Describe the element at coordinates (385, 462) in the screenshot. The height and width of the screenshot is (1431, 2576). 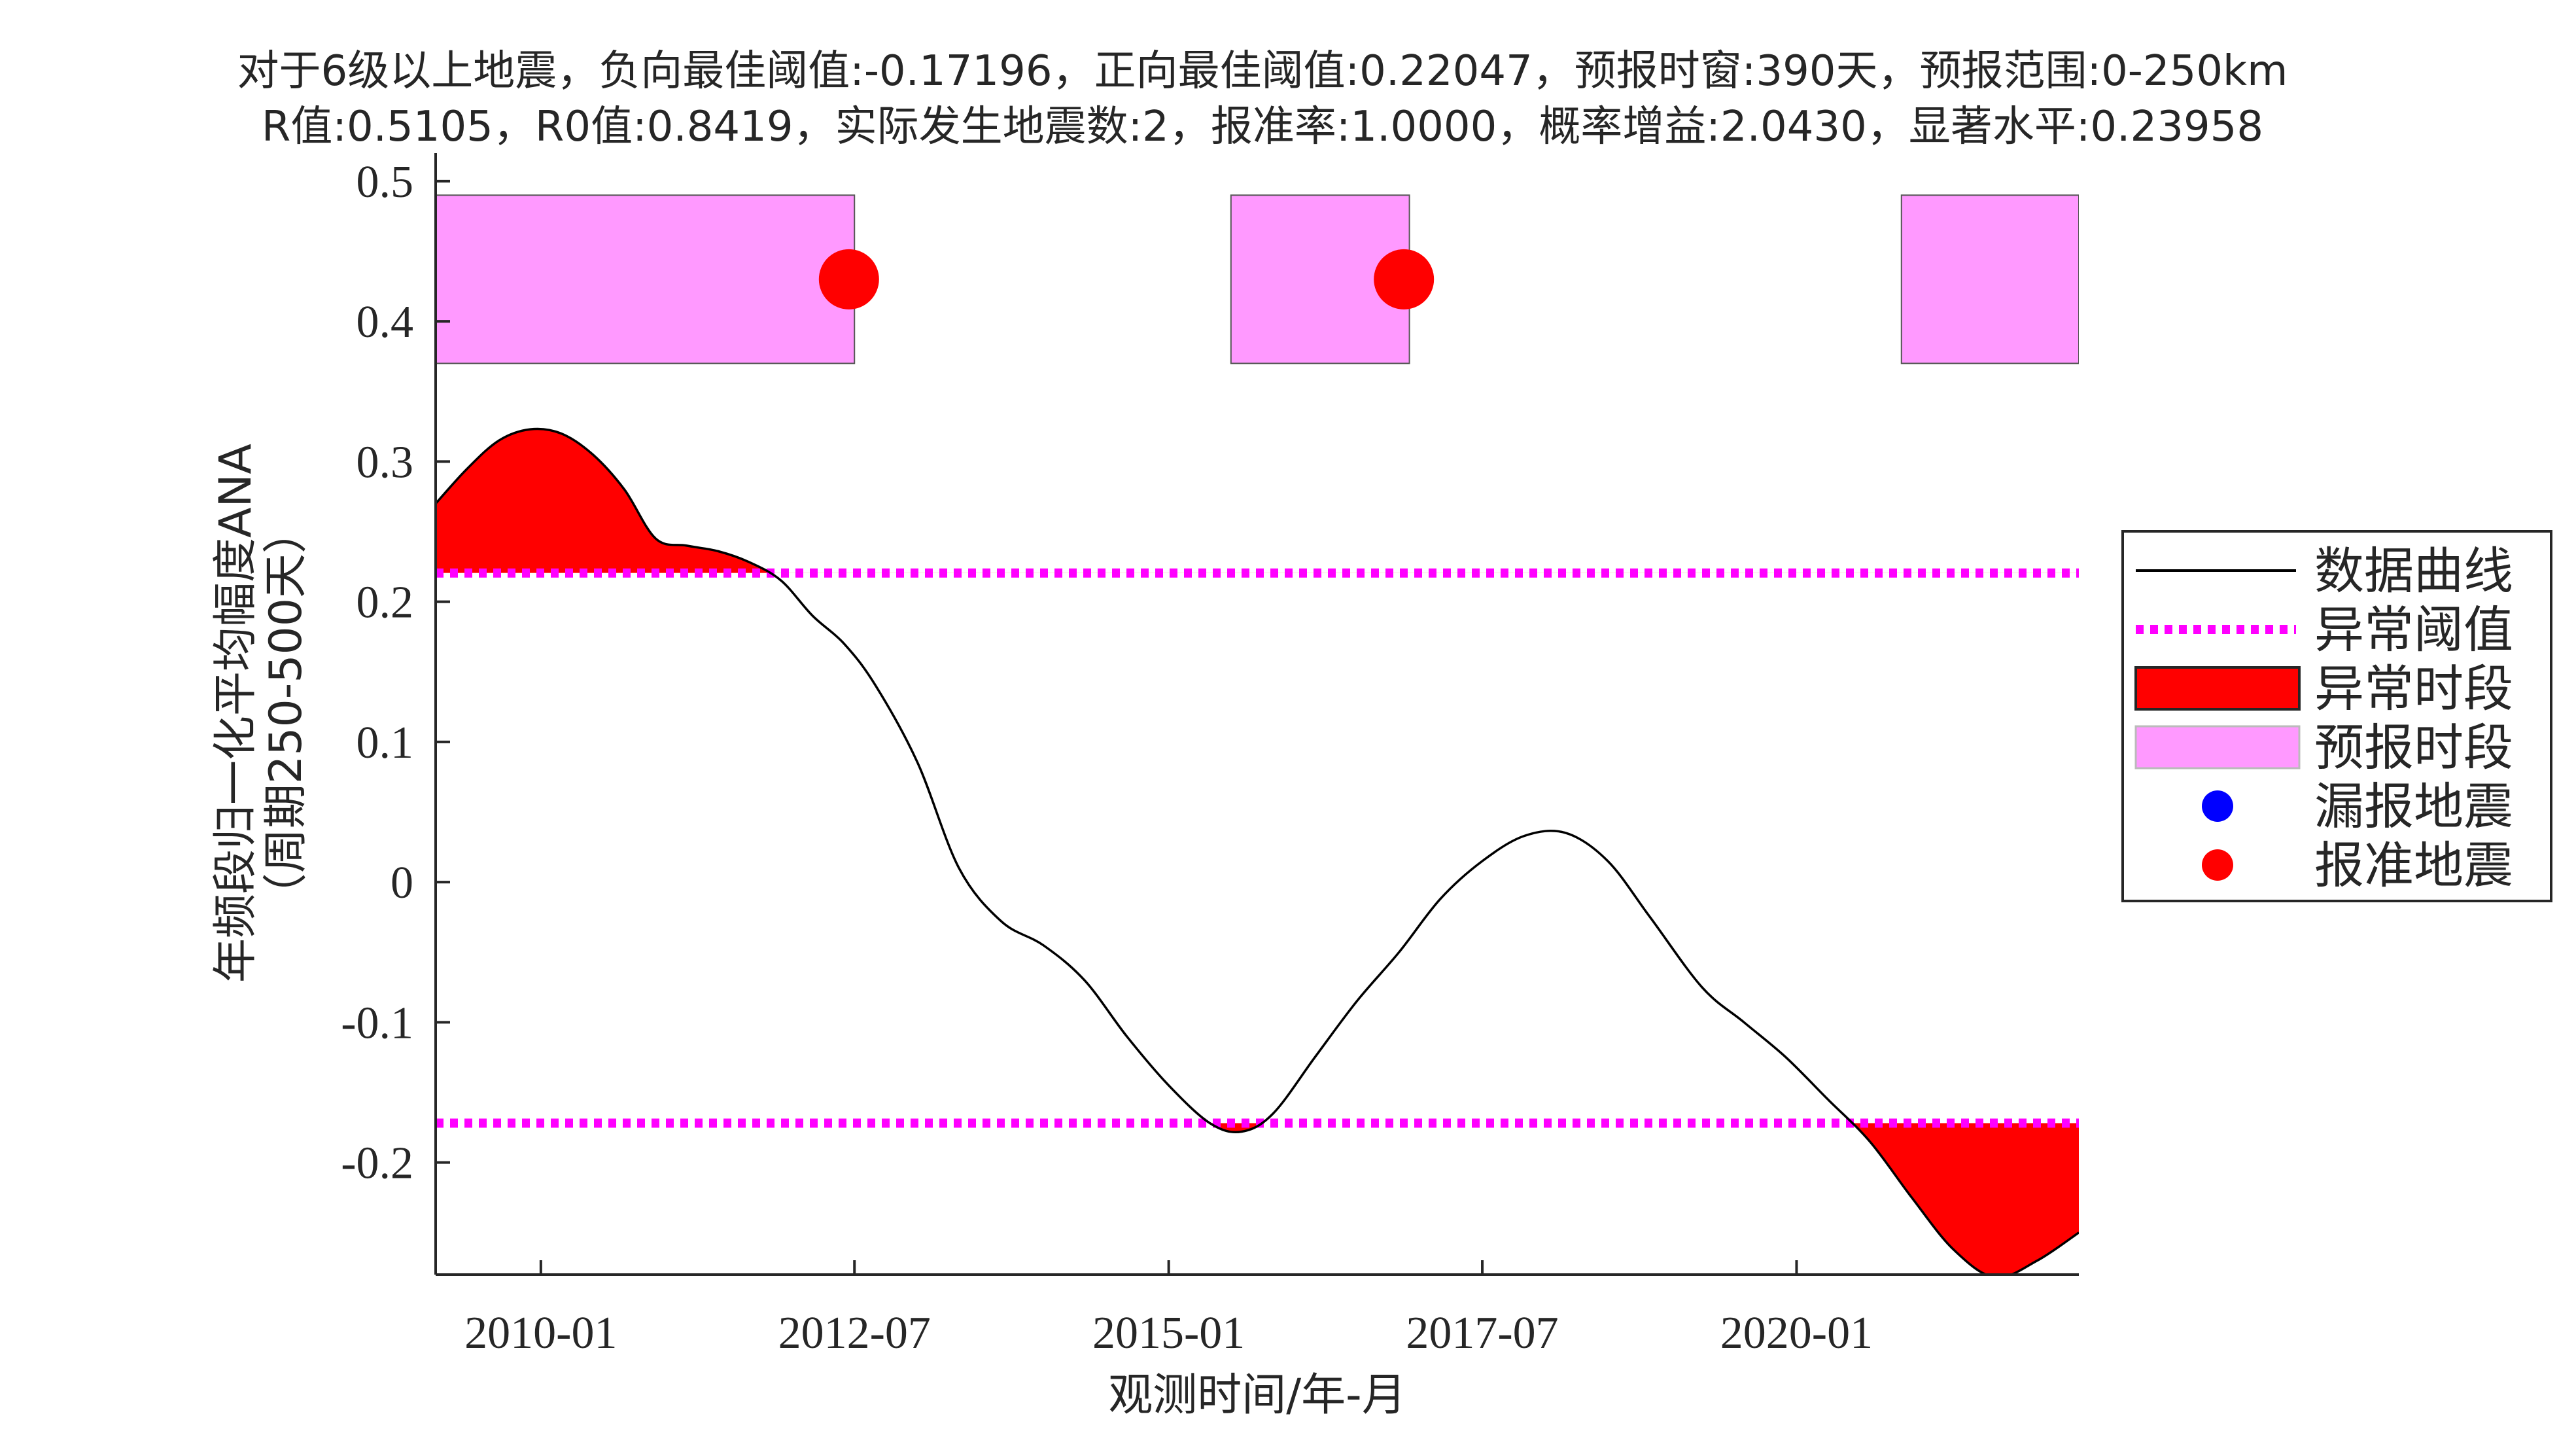
I see `y-tick-label: 0.3` at that location.